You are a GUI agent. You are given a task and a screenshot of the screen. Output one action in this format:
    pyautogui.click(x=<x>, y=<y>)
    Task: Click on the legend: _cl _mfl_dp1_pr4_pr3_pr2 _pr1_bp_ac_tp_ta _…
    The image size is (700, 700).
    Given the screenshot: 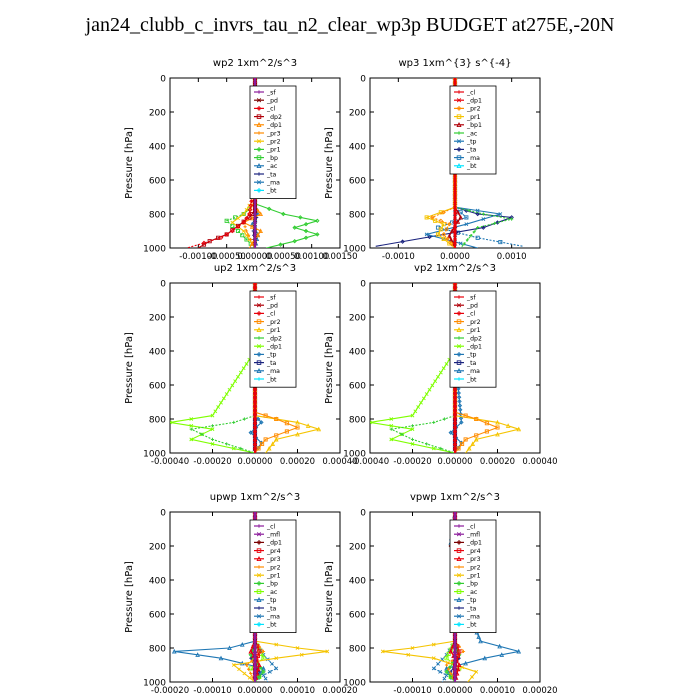 What is the action you would take?
    pyautogui.click(x=473, y=576)
    